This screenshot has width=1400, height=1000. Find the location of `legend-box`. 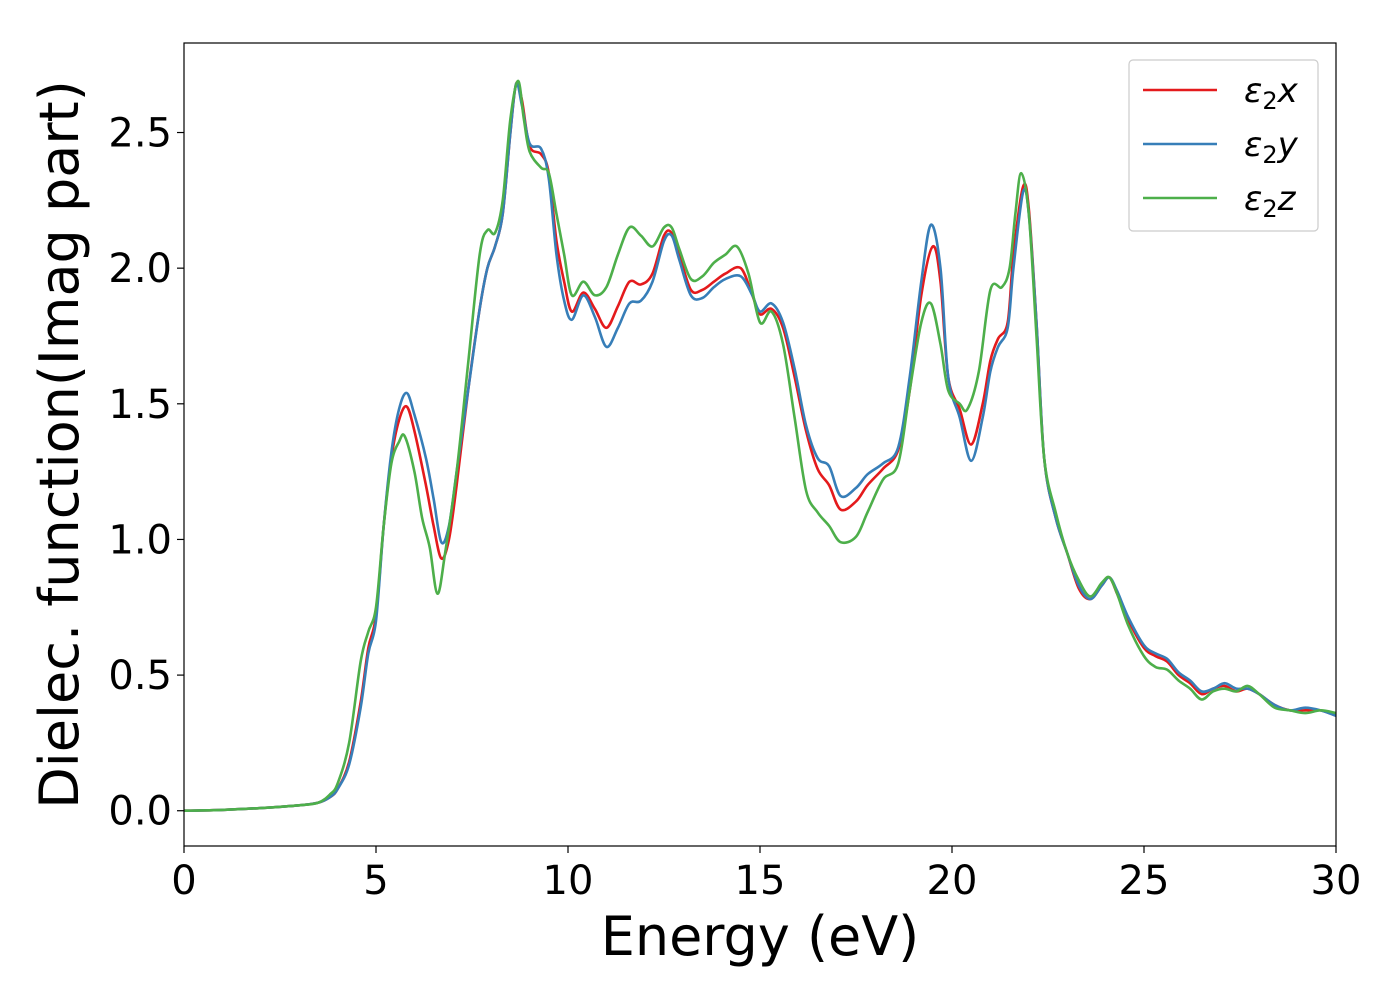

legend-box is located at coordinates (1223, 145).